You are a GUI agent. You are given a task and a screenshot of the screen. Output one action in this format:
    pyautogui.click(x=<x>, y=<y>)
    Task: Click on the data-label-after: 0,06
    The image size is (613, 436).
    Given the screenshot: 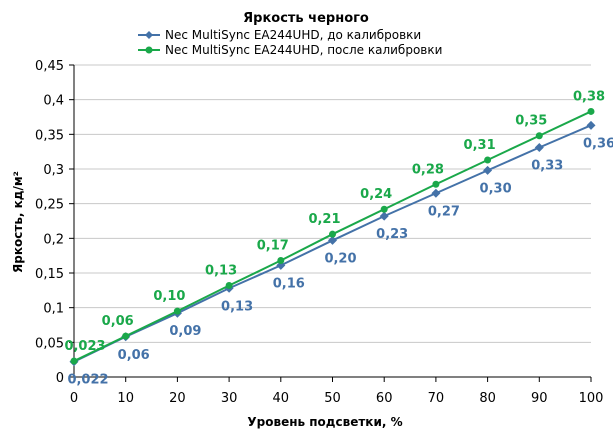 What is the action you would take?
    pyautogui.click(x=118, y=321)
    